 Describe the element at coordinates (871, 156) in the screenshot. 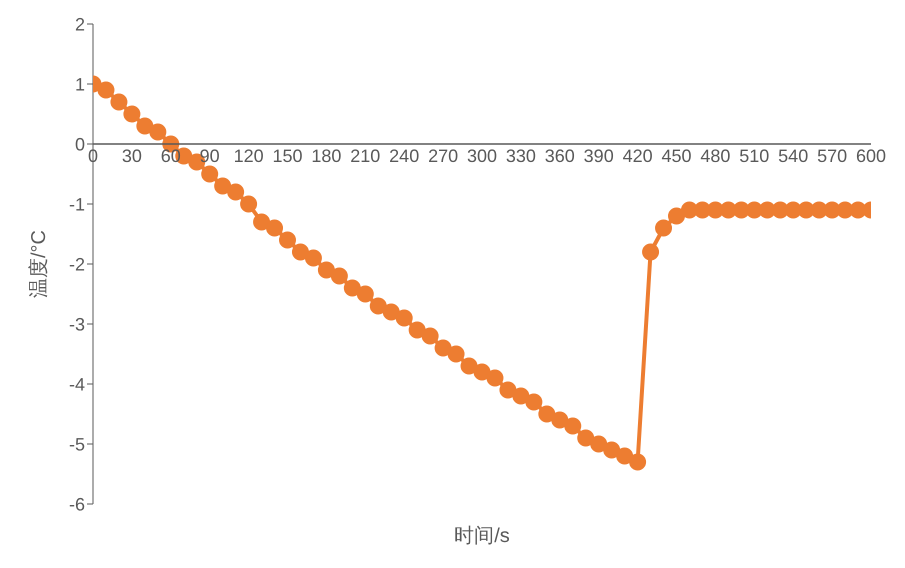

I see `x-tick-label: 600` at that location.